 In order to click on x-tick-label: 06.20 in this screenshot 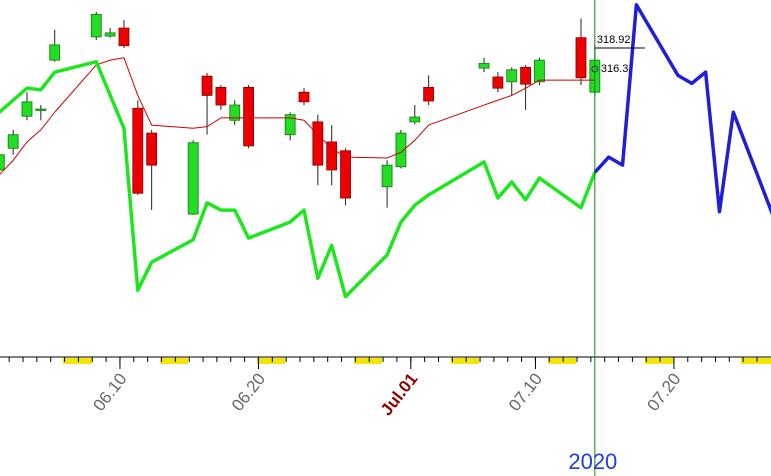, I will do `click(248, 392)`.